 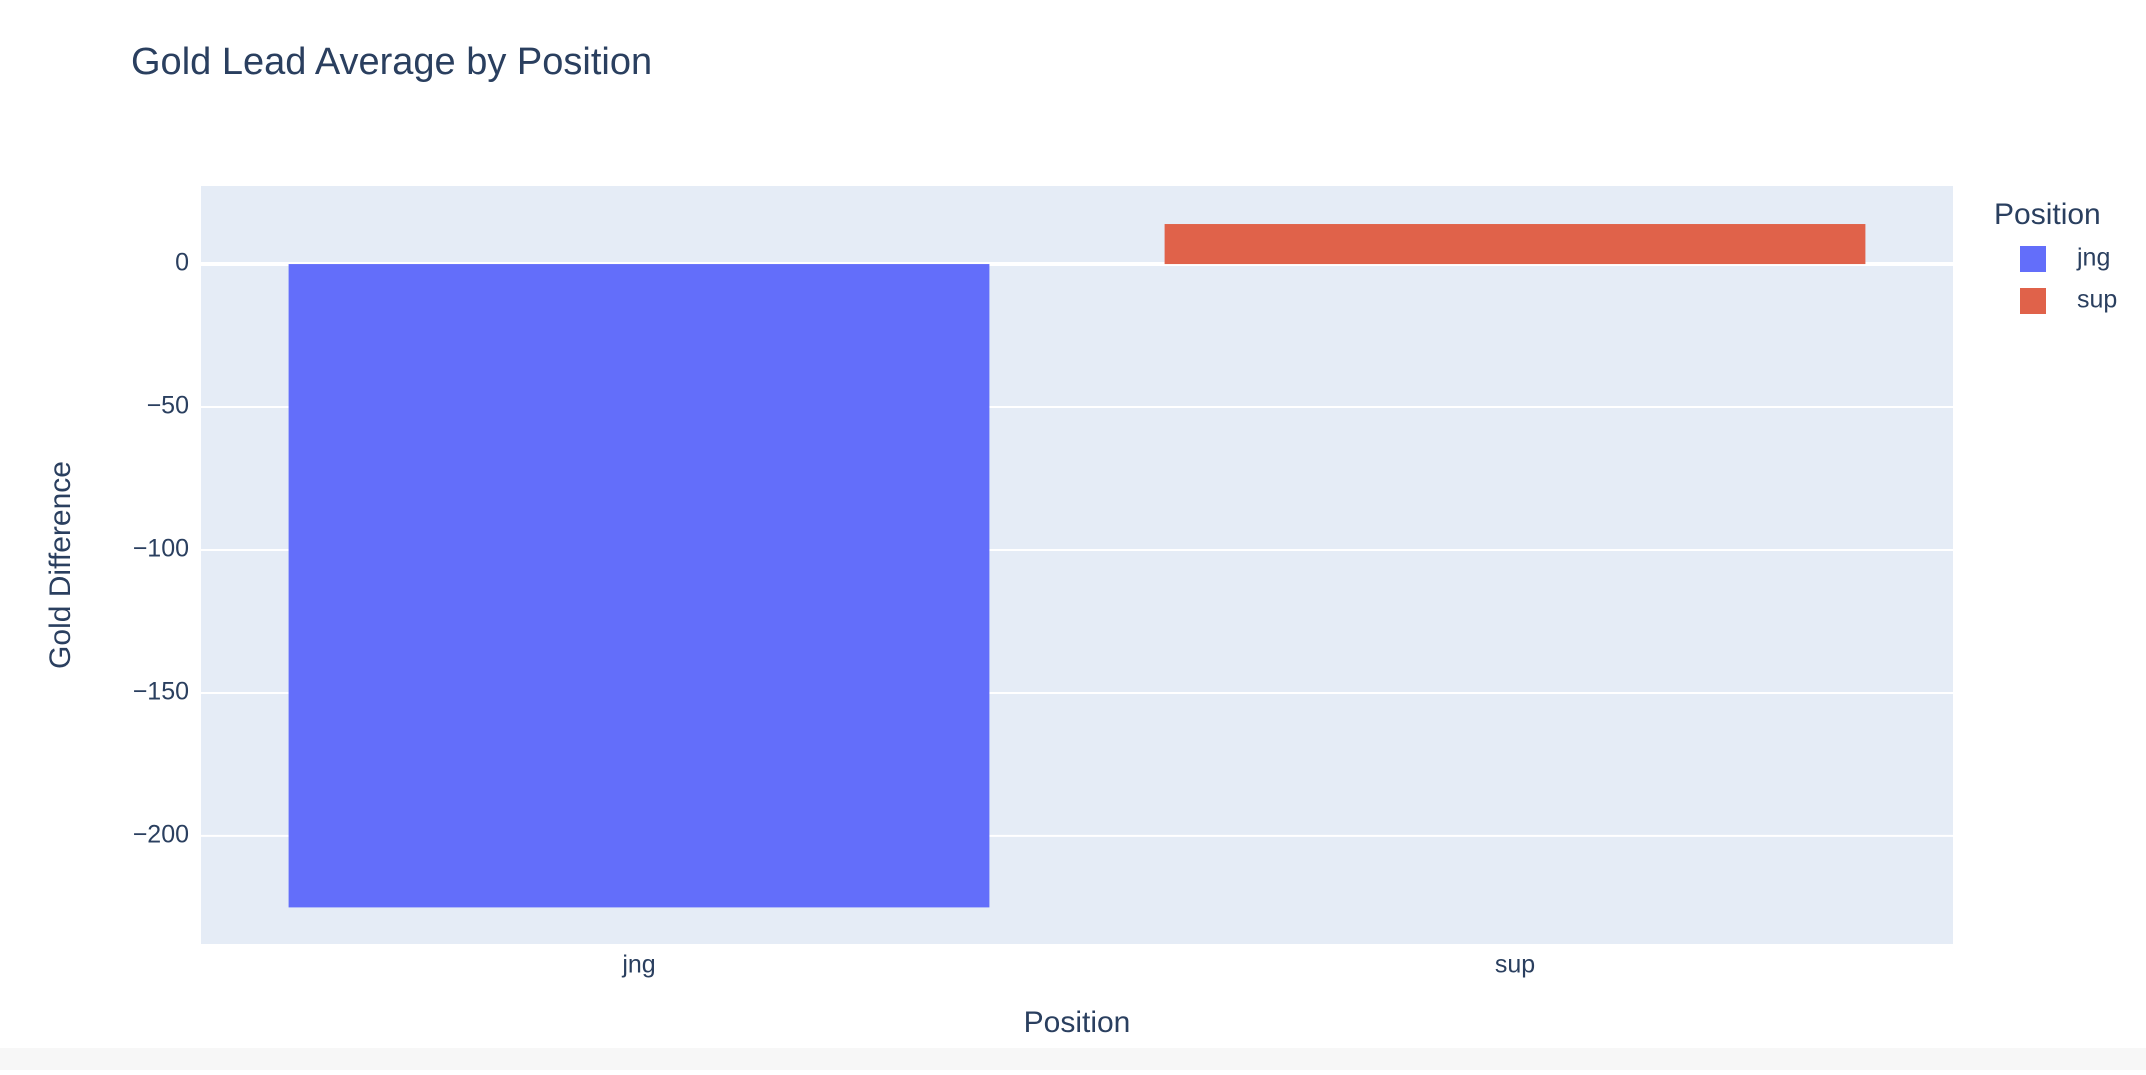 What do you see at coordinates (161, 835) in the screenshot?
I see `y-tick-label: −200` at bounding box center [161, 835].